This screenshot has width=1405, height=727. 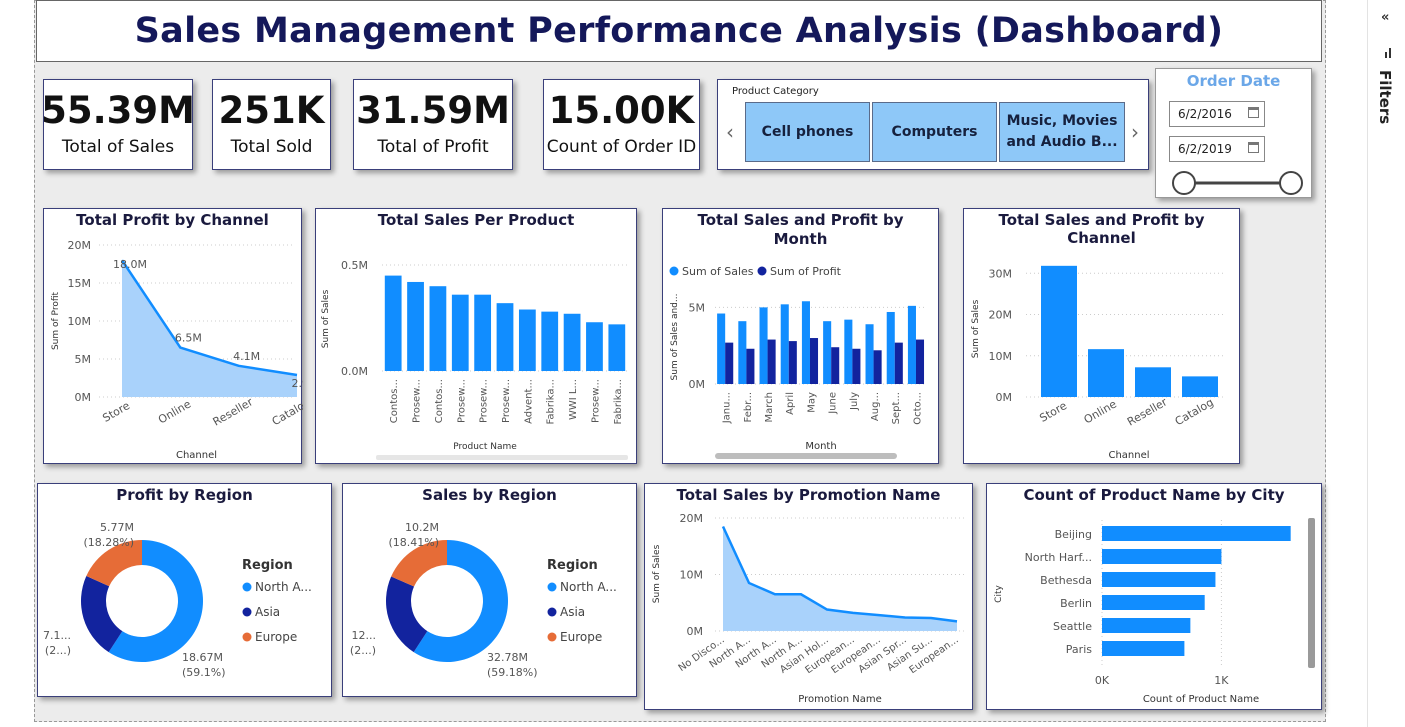 What do you see at coordinates (271, 124) in the screenshot?
I see `kpi-card-total-sold: 251K Total Sold` at bounding box center [271, 124].